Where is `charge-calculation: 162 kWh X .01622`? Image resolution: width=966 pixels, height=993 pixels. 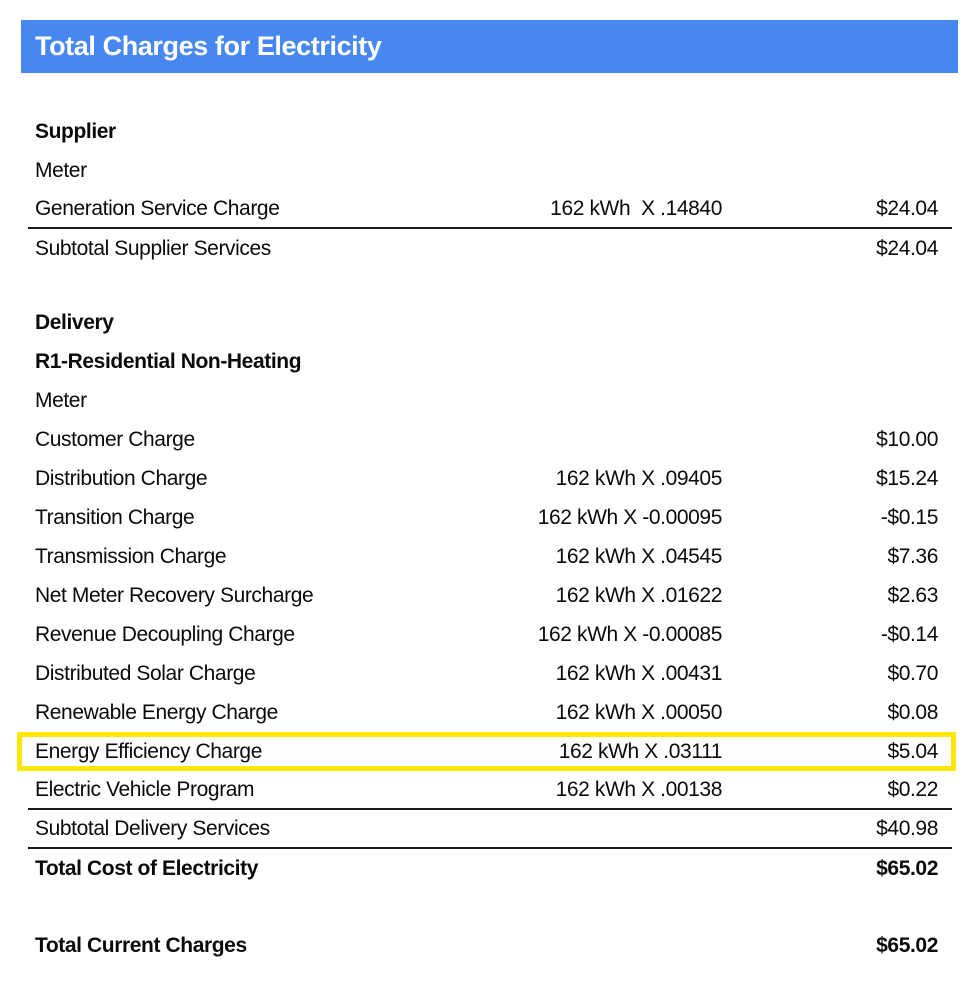
charge-calculation: 162 kWh X .01622 is located at coordinates (639, 595).